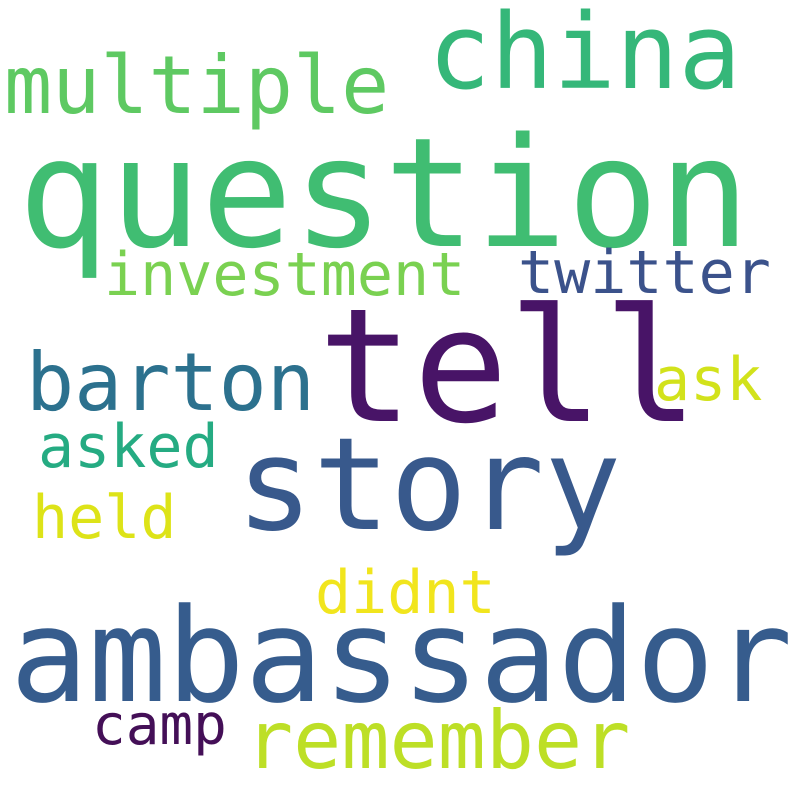 The height and width of the screenshot is (800, 800). What do you see at coordinates (585, 56) in the screenshot?
I see `word-china: china` at bounding box center [585, 56].